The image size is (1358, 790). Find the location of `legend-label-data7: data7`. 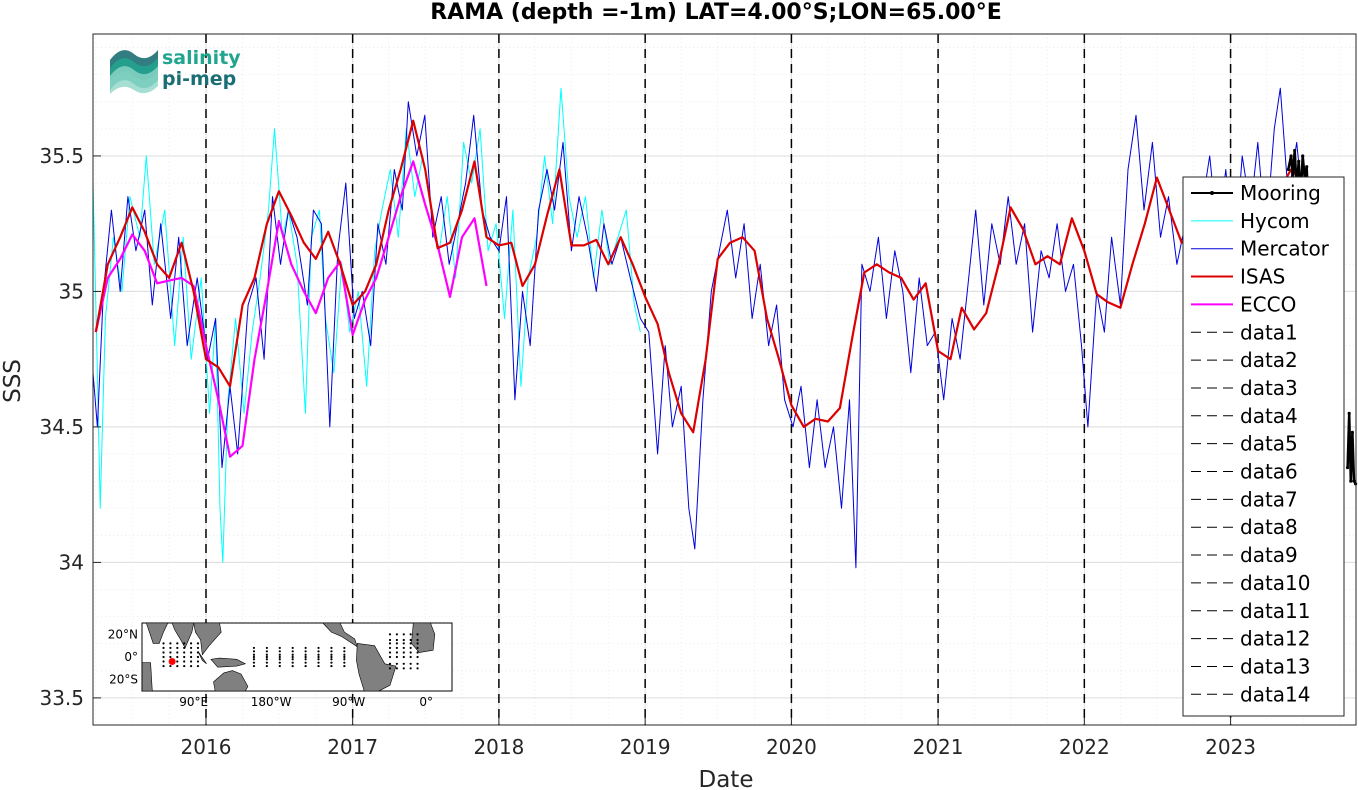

legend-label-data7: data7 is located at coordinates (1269, 499).